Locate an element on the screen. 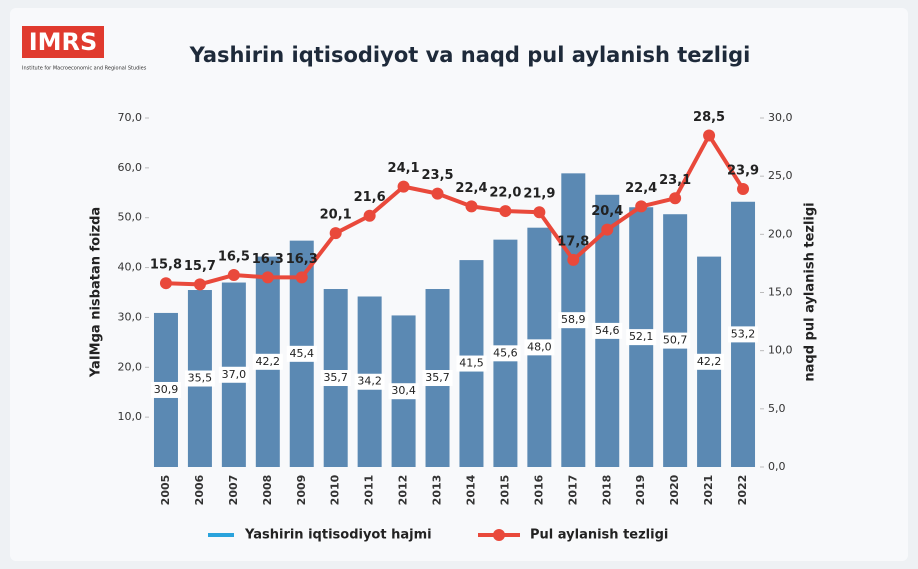 Image resolution: width=918 pixels, height=569 pixels. x-tick-label: 2009 is located at coordinates (301, 490).